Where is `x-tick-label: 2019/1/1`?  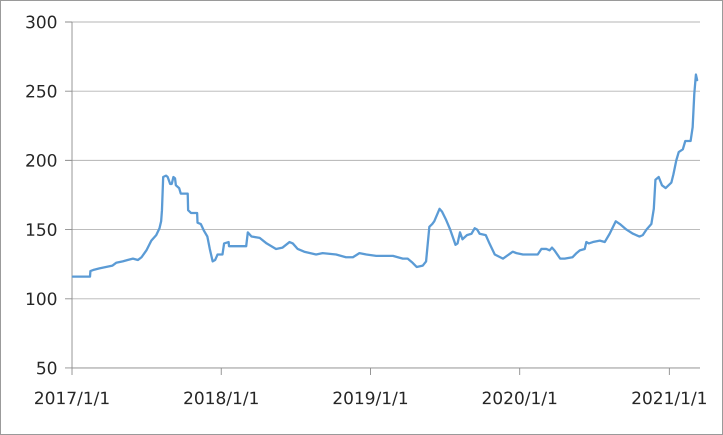 x-tick-label: 2019/1/1 is located at coordinates (371, 399).